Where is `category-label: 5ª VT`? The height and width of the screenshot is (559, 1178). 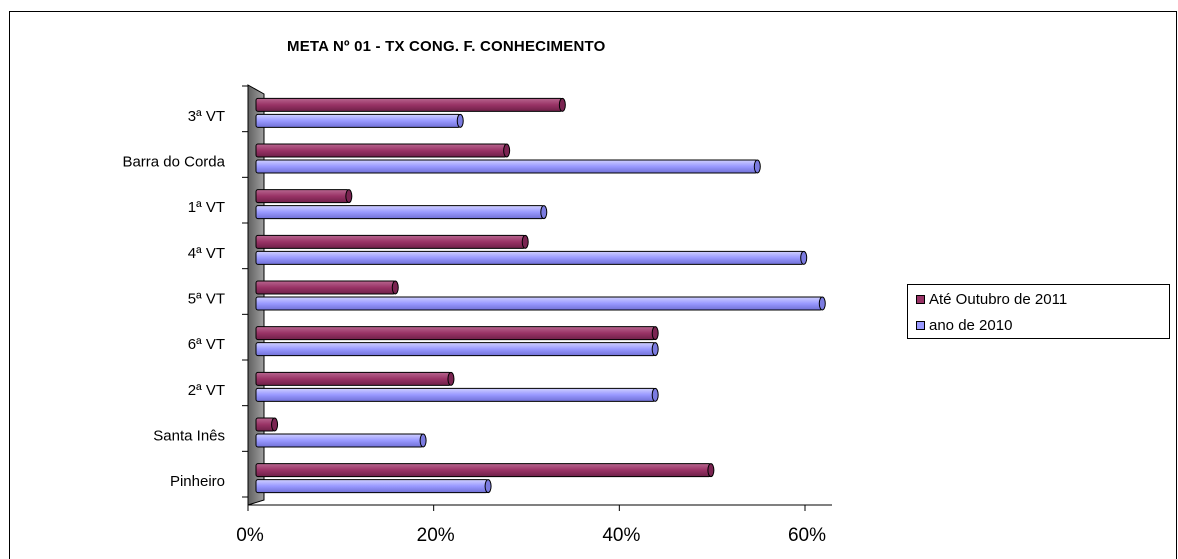 category-label: 5ª VT is located at coordinates (206, 299).